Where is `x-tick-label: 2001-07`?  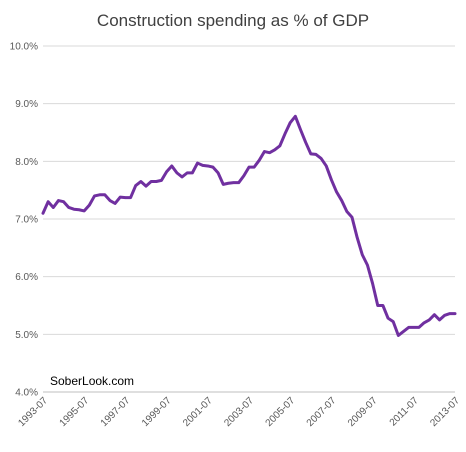 x-tick-label: 2001-07 is located at coordinates (198, 412).